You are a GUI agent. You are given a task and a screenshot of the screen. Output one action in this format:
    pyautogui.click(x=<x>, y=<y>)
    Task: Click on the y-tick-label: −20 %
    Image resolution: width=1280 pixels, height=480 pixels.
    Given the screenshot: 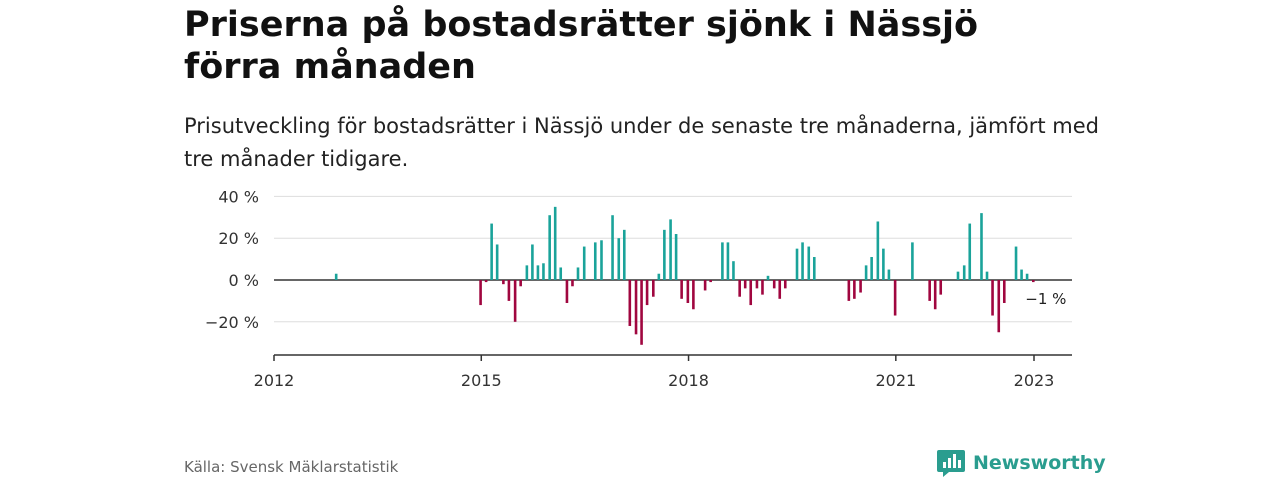 What is the action you would take?
    pyautogui.click(x=232, y=322)
    